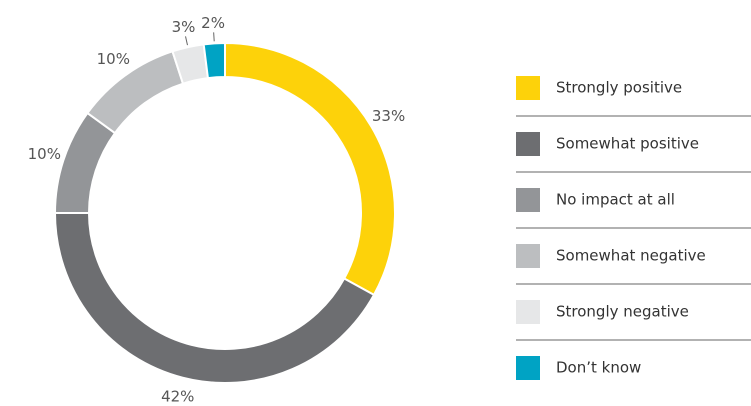 Image resolution: width=751 pixels, height=406 pixels. What do you see at coordinates (615, 200) in the screenshot?
I see `legend-label: No impact at all` at bounding box center [615, 200].